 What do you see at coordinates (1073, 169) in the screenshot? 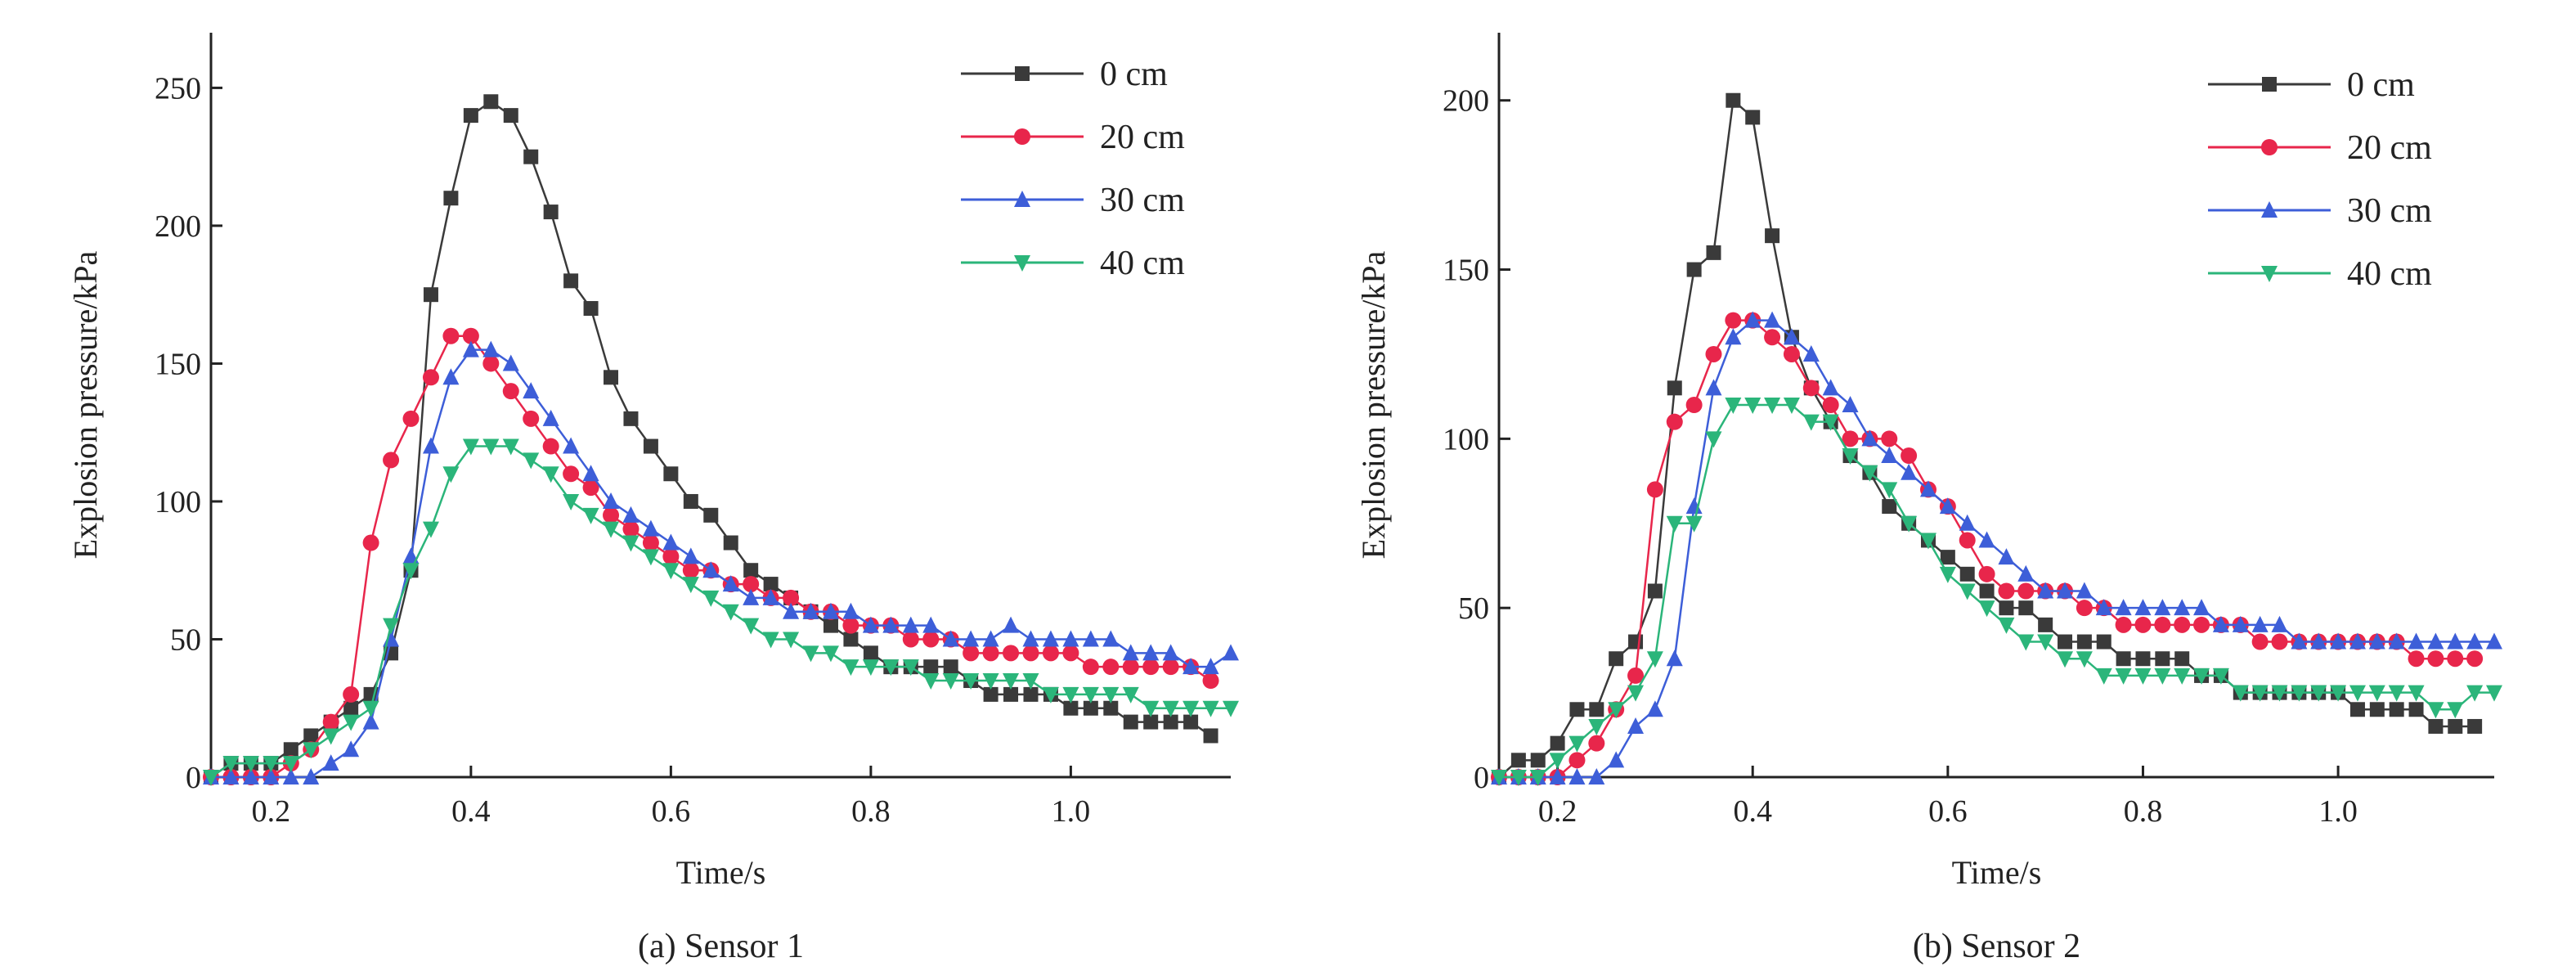
I see `legend: 0 cm 20 cm 30 cm 40 cm` at bounding box center [1073, 169].